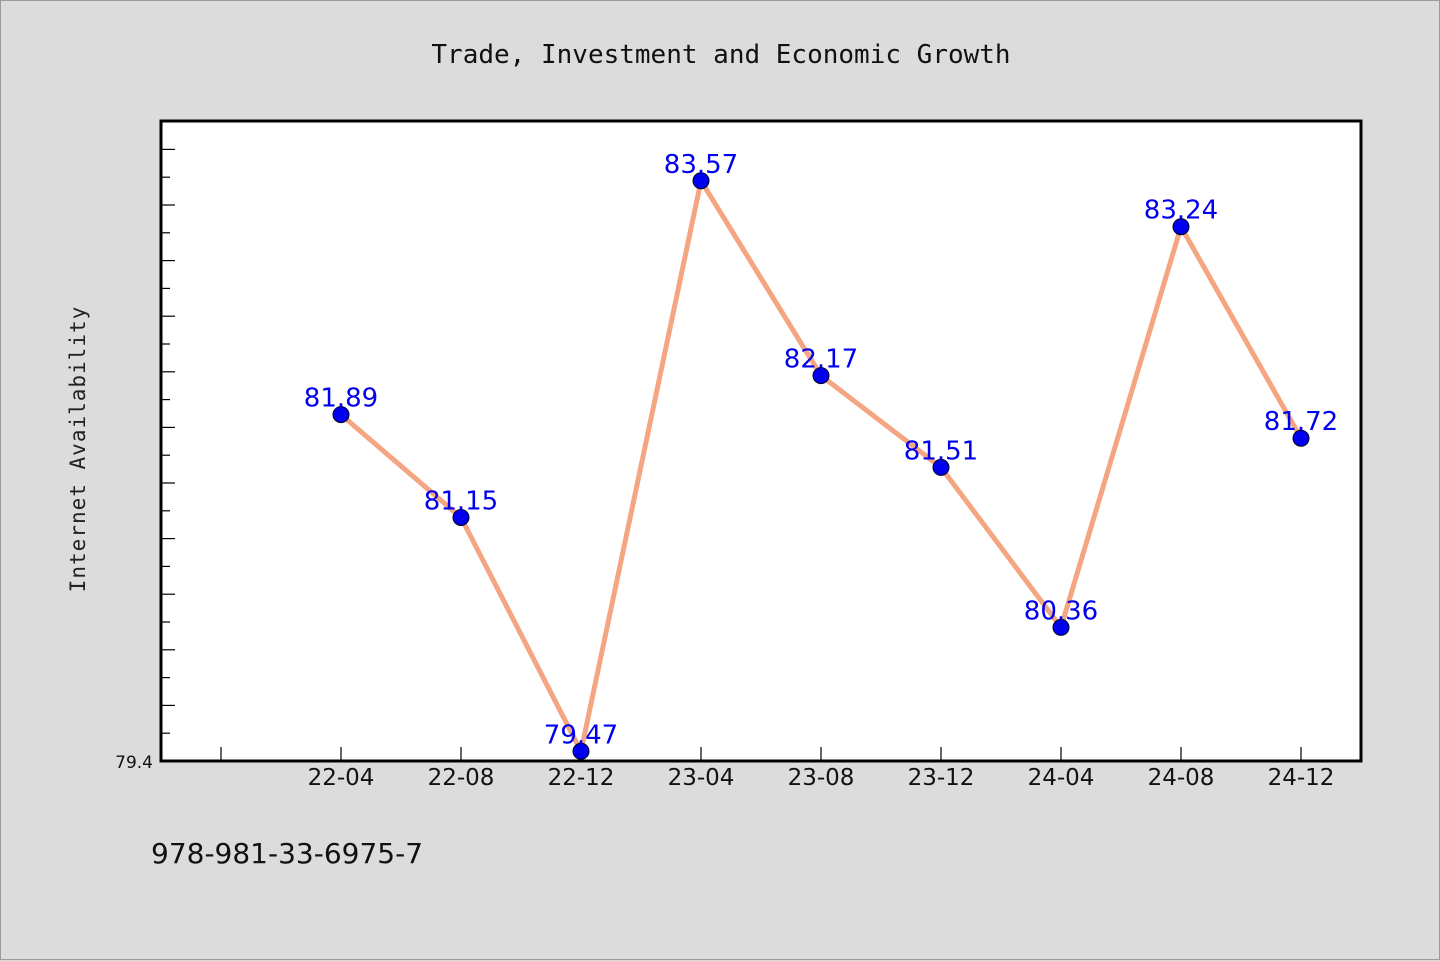 The height and width of the screenshot is (961, 1440). What do you see at coordinates (1301, 422) in the screenshot?
I see `data-label: 81.72` at bounding box center [1301, 422].